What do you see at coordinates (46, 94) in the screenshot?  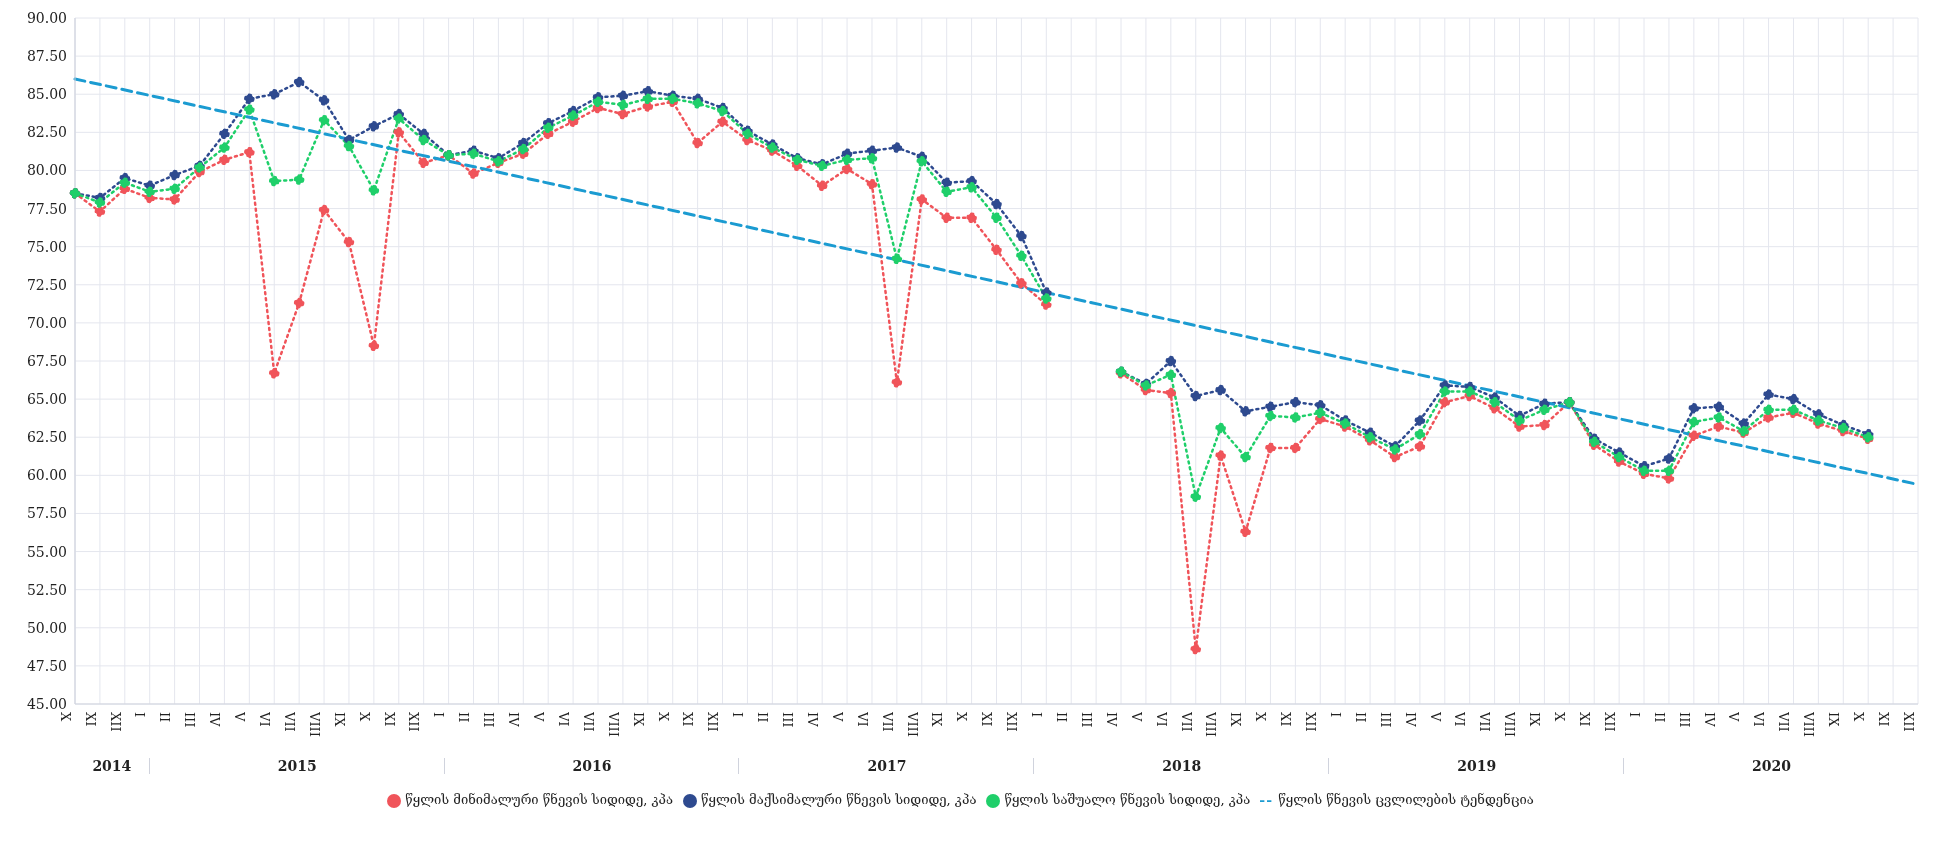 I see `y-tick-label: 85.00` at bounding box center [46, 94].